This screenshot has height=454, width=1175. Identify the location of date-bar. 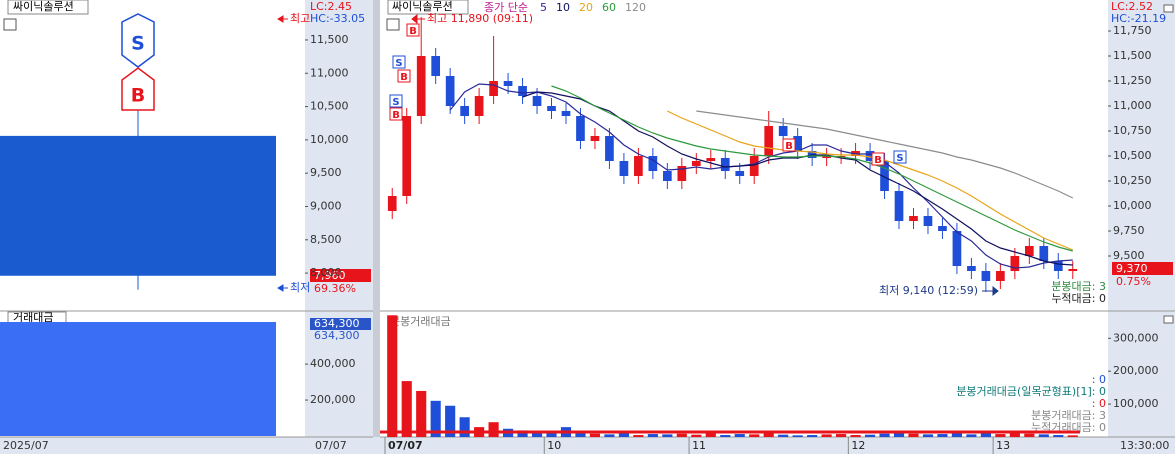
(587, 445).